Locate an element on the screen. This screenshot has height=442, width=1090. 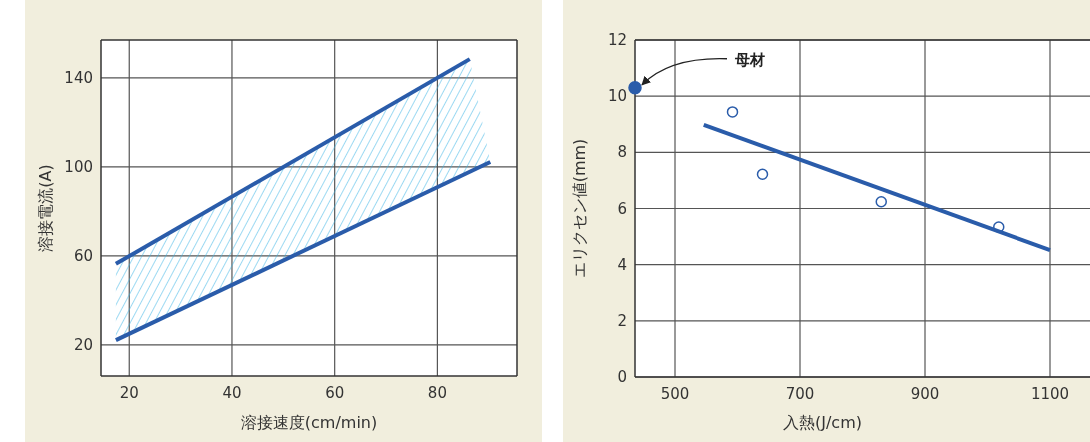
x-tick-label: 700 is located at coordinates (800, 394).